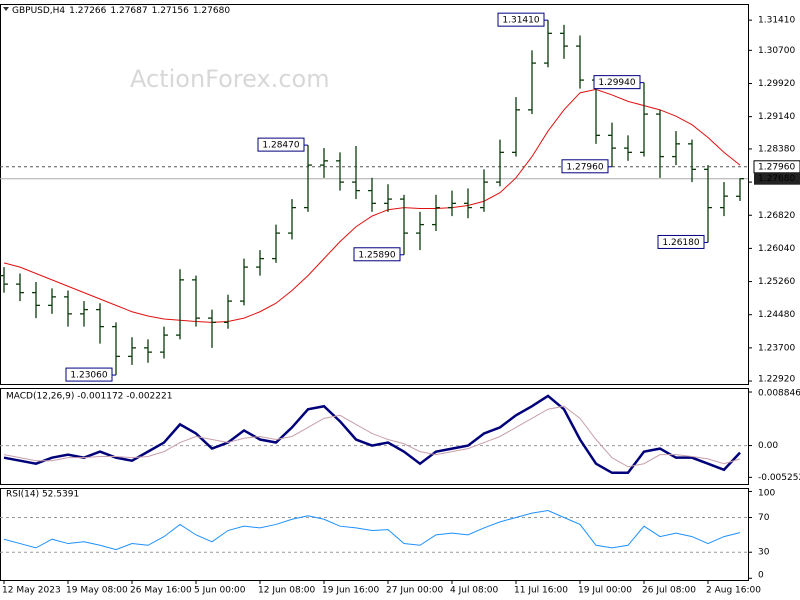  What do you see at coordinates (779, 478) in the screenshot?
I see `y-tick-label: -0.005252` at bounding box center [779, 478].